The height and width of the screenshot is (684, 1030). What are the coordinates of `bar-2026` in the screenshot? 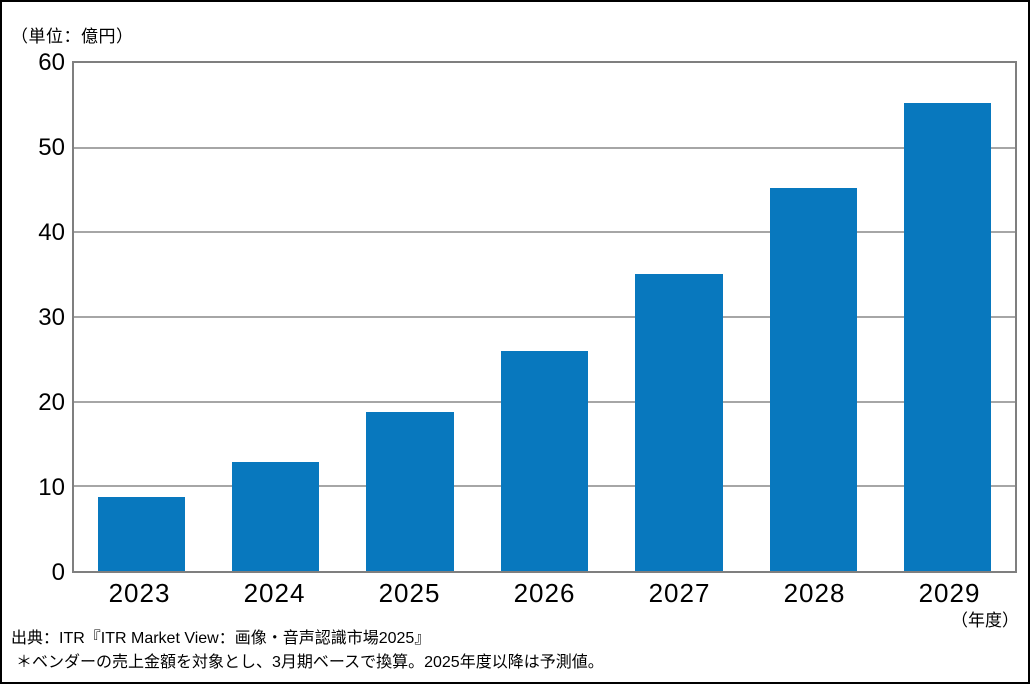 It's located at (544, 460).